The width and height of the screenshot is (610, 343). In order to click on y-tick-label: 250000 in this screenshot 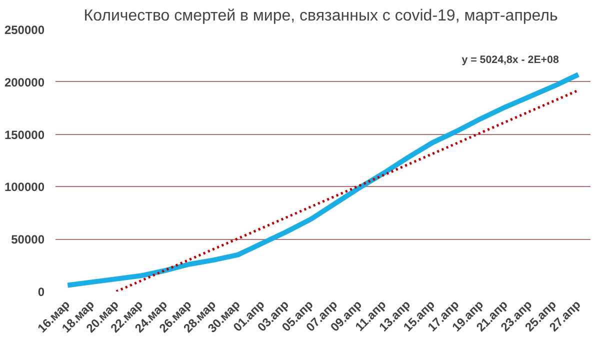, I will do `click(24, 30)`.